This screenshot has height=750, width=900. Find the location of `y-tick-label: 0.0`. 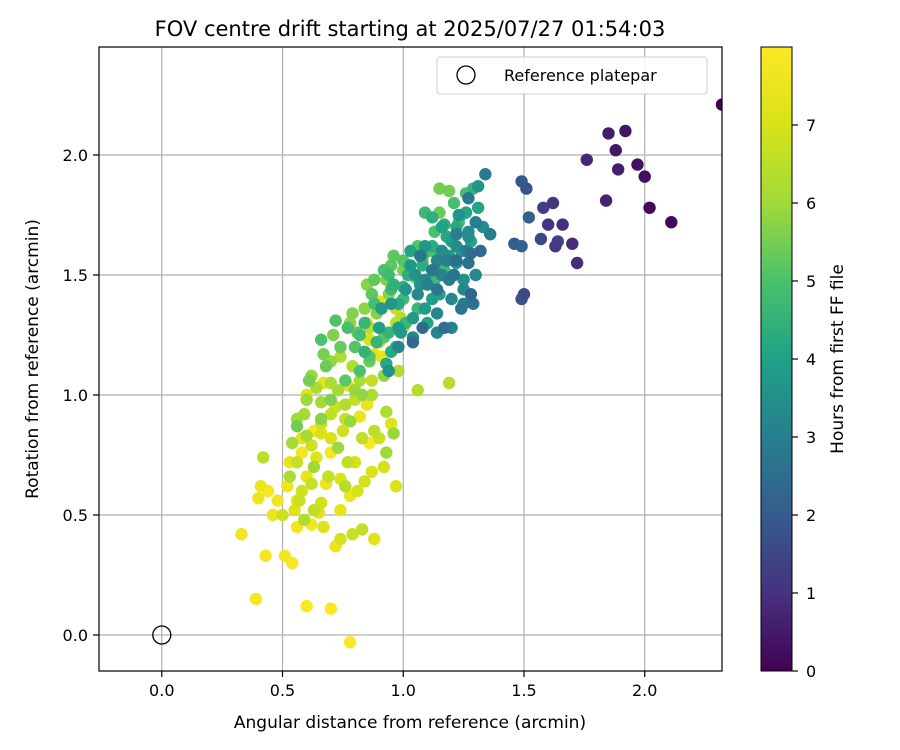

y-tick-label: 0.0 is located at coordinates (75, 635).